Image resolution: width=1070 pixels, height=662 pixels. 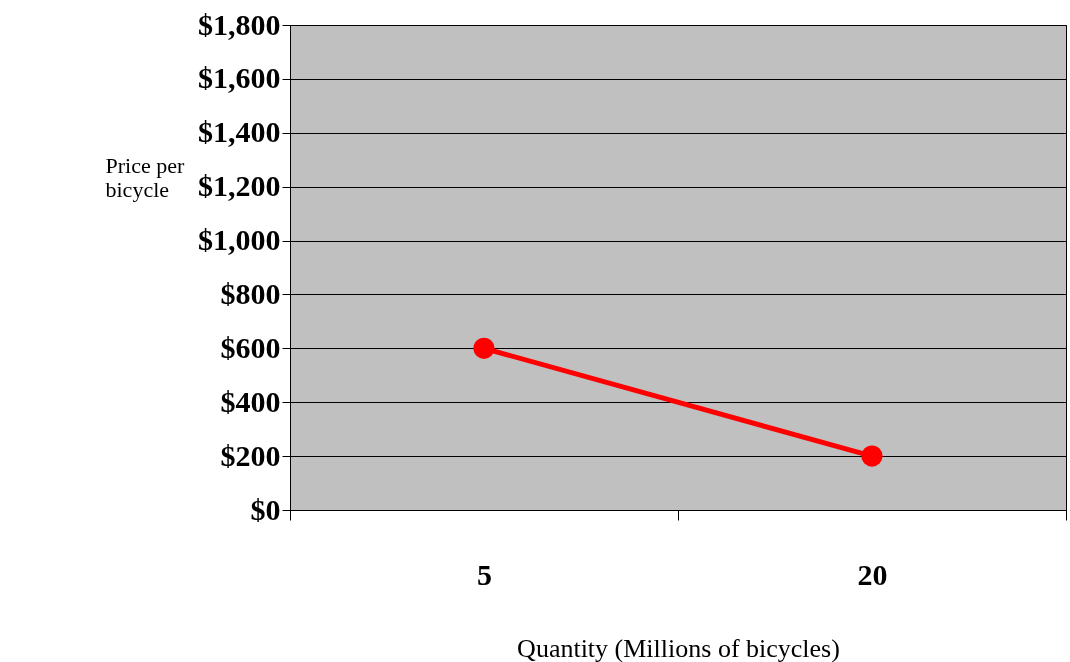 I want to click on y-tick-label: $600, so click(x=250, y=347).